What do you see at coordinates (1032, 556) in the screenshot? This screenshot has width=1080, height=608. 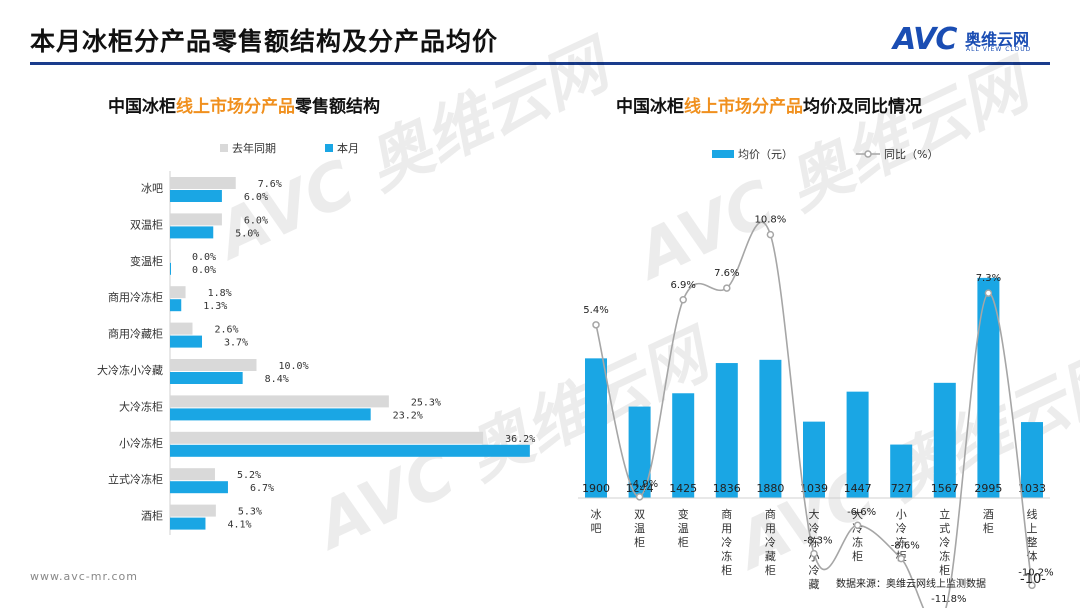 I see `category-label-char: 体` at bounding box center [1032, 556].